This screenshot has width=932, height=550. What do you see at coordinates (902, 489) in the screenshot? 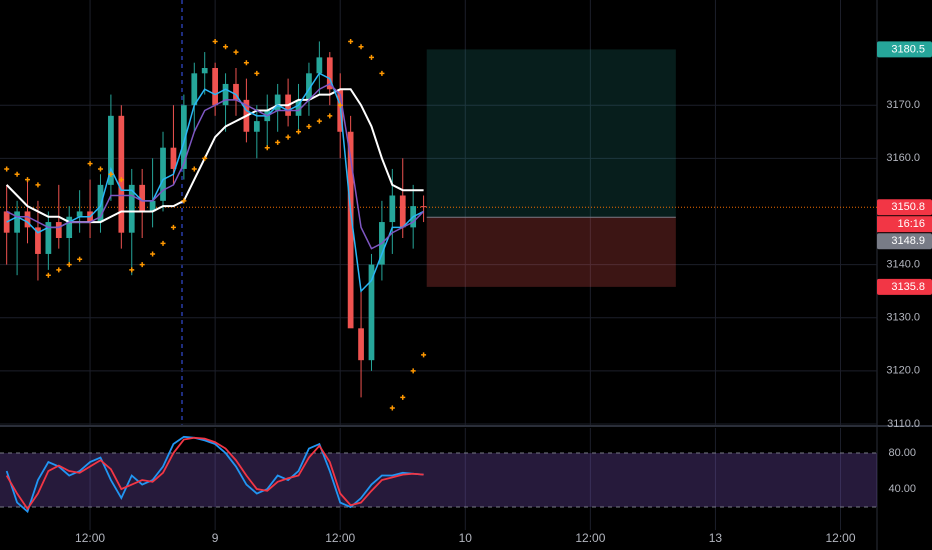
I see `y-tick-label: 40.00` at bounding box center [902, 489].